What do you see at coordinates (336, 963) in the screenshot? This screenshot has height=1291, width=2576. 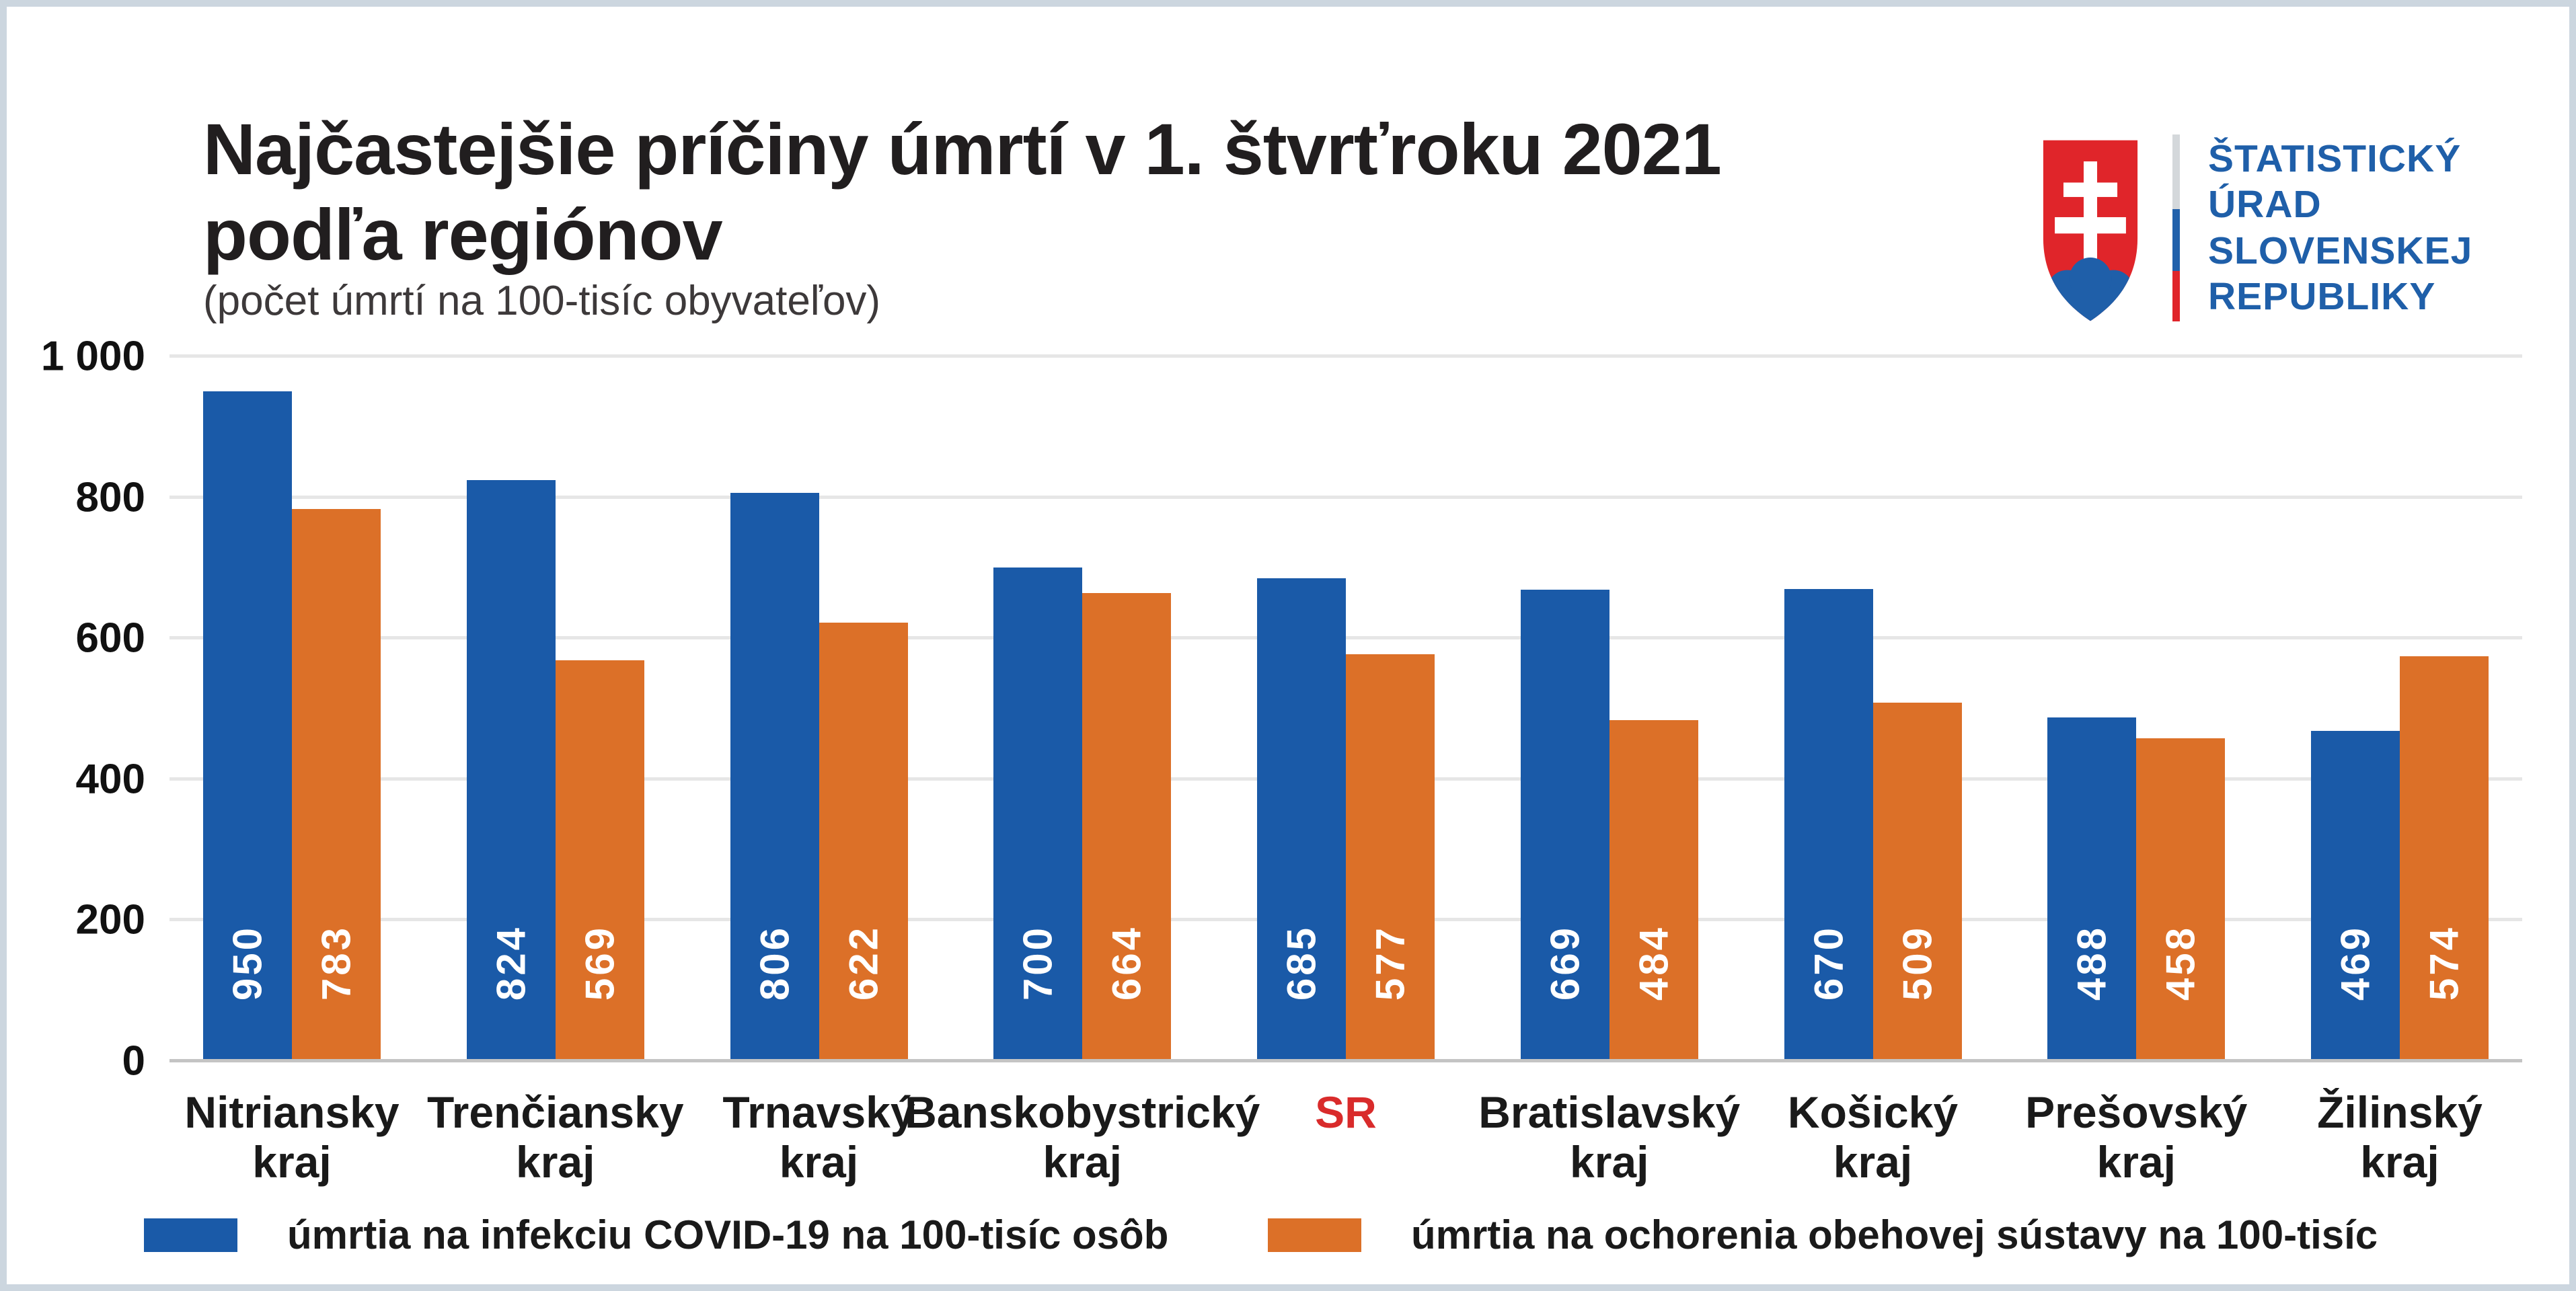 I see `bar-value-label: 783` at bounding box center [336, 963].